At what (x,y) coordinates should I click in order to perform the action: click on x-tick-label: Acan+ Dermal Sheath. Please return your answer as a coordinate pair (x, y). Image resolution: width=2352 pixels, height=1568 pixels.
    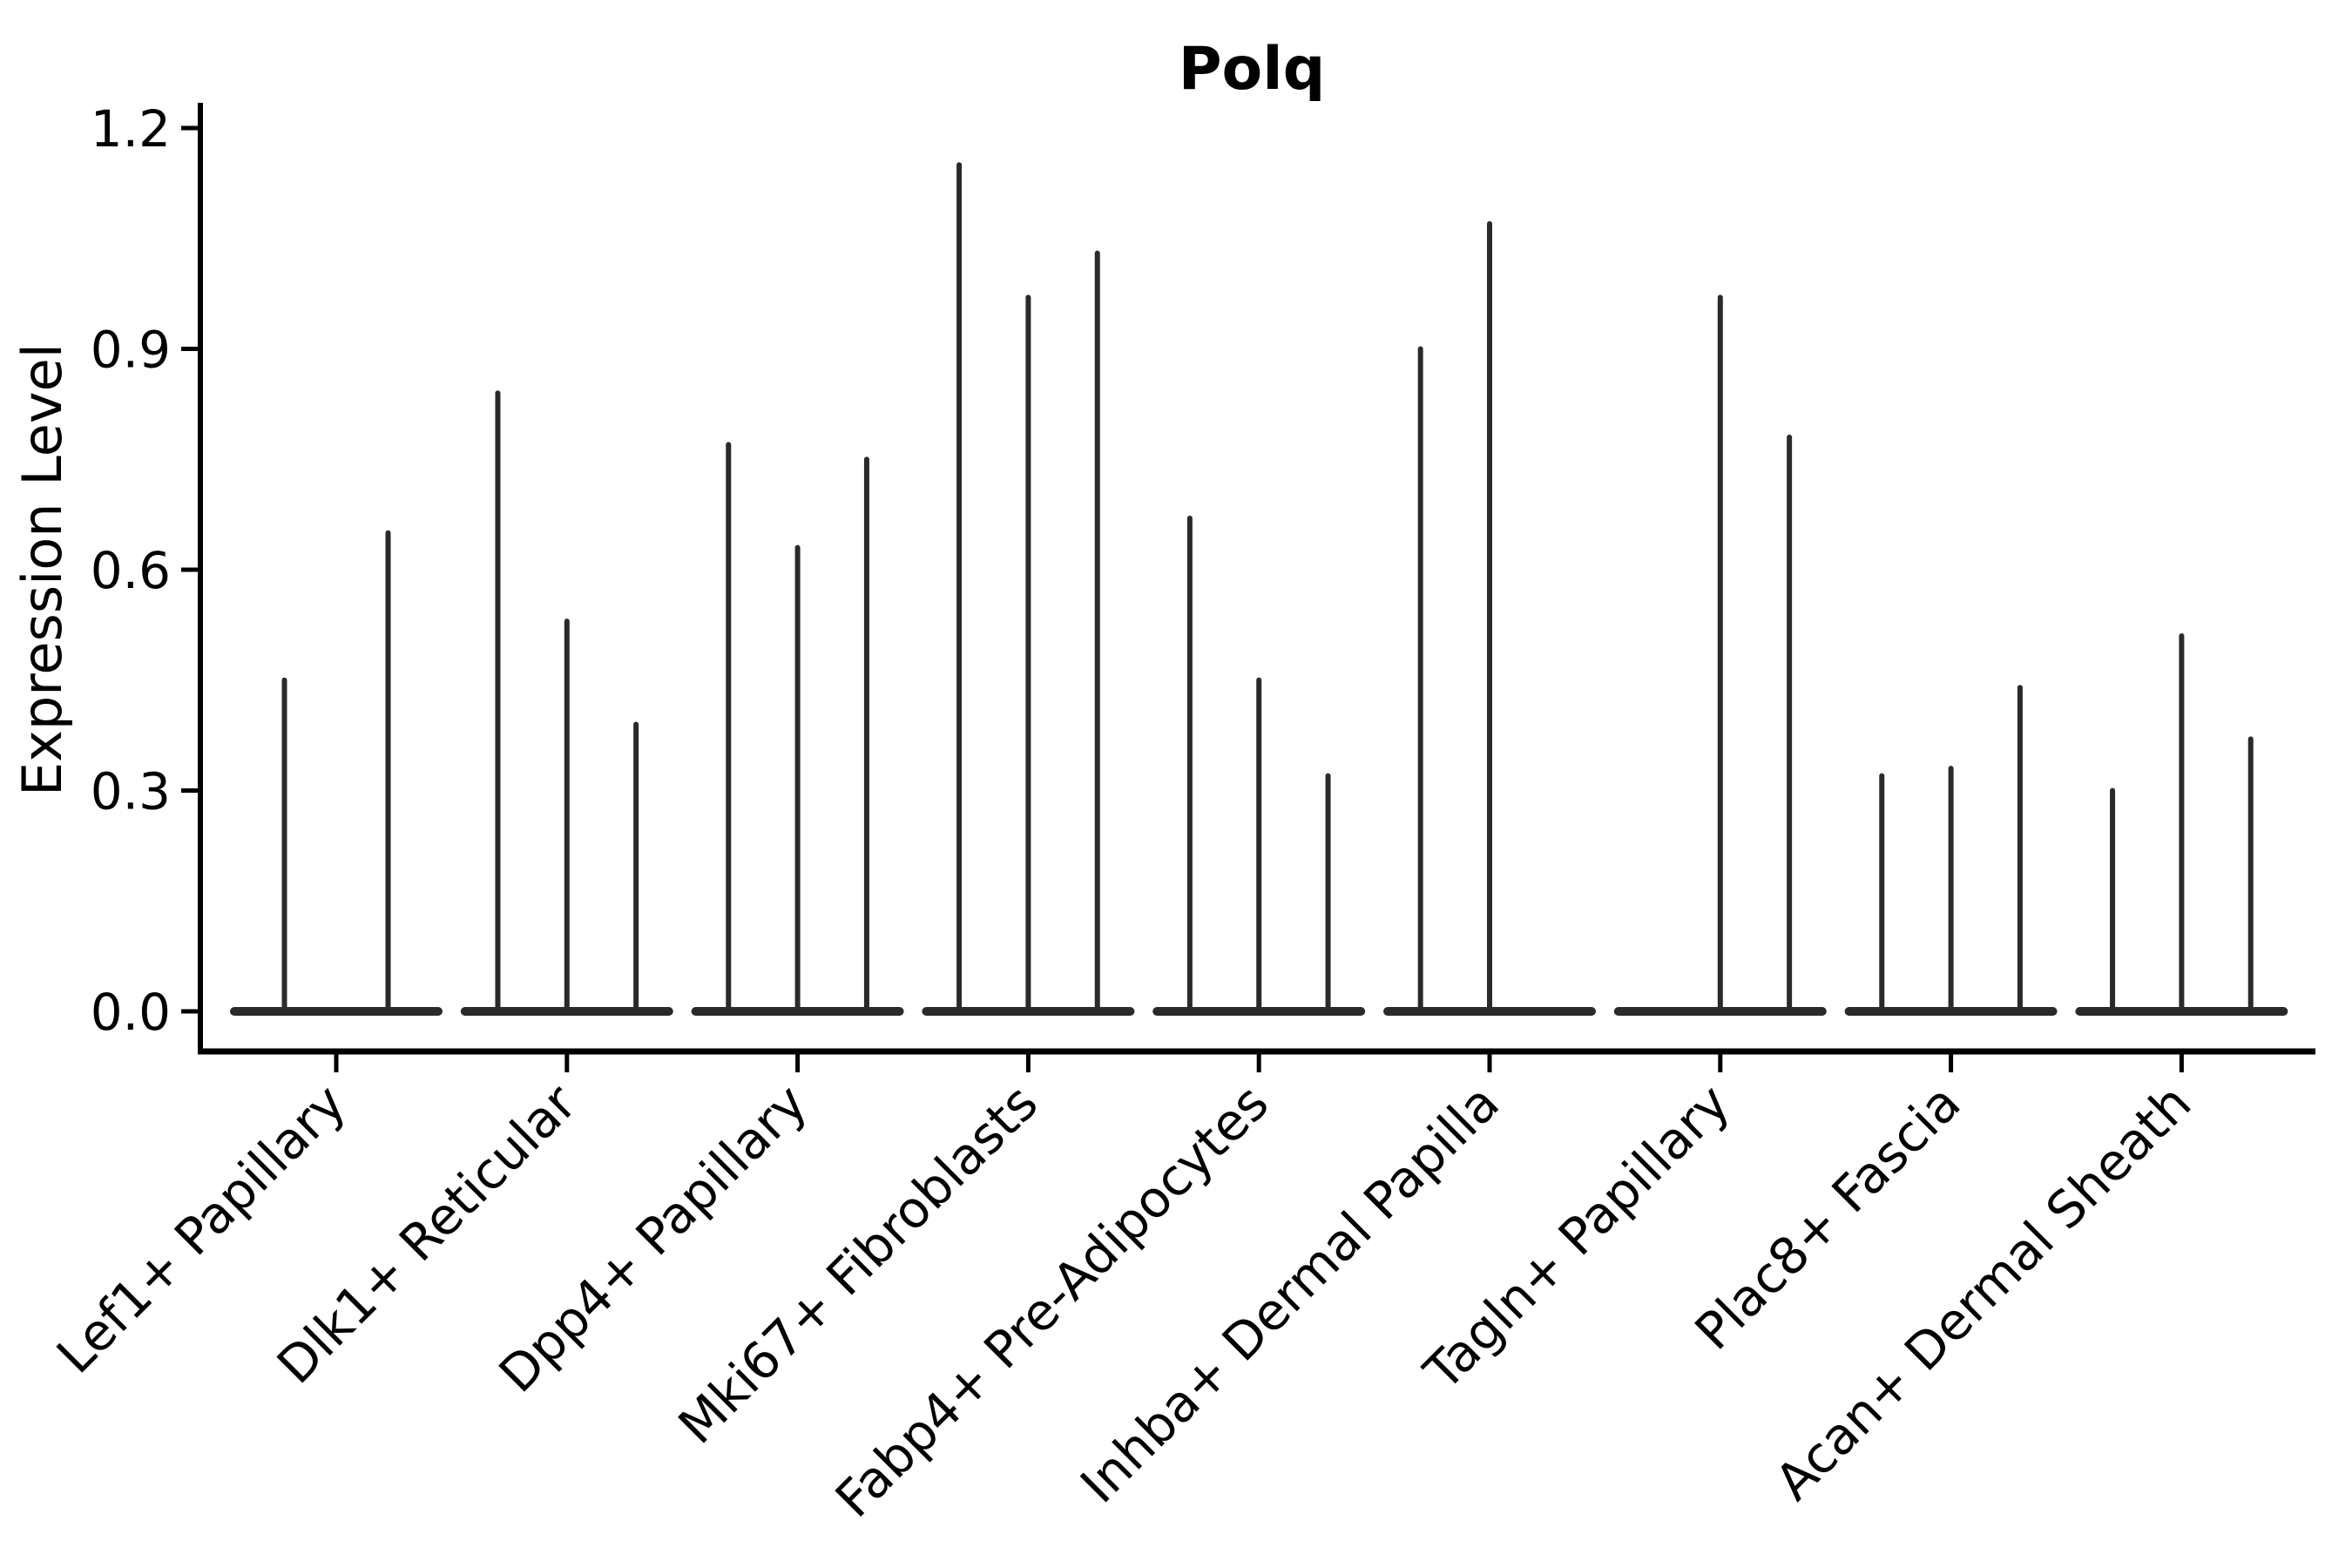
    Looking at the image, I should click on (1983, 1292).